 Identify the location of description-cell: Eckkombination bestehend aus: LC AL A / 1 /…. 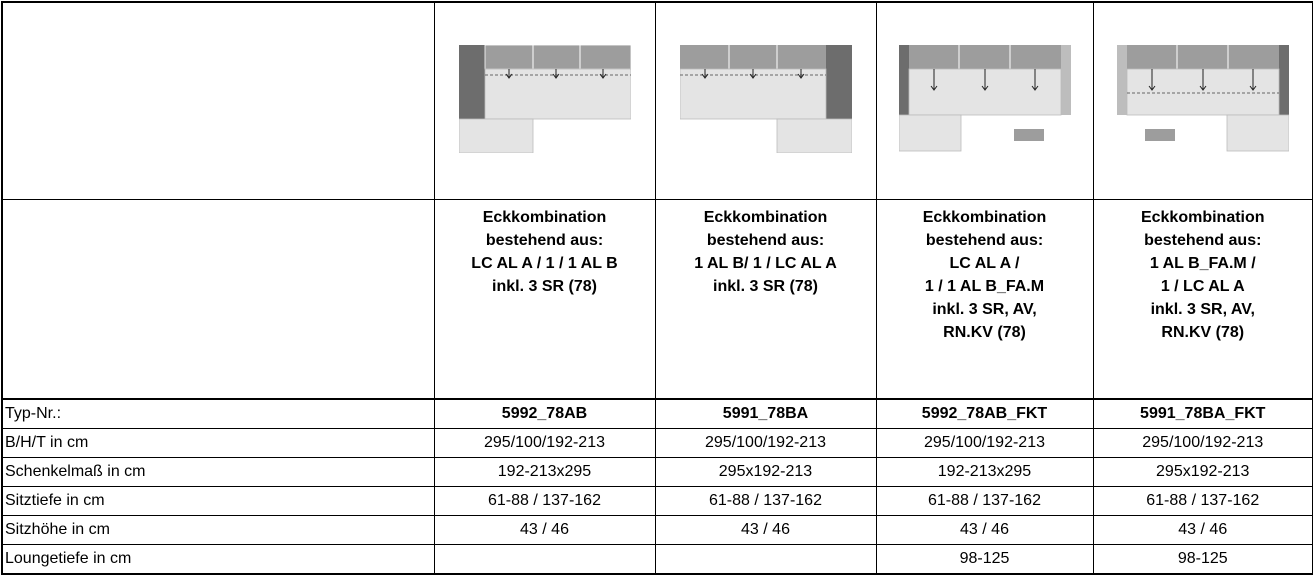
(984, 299).